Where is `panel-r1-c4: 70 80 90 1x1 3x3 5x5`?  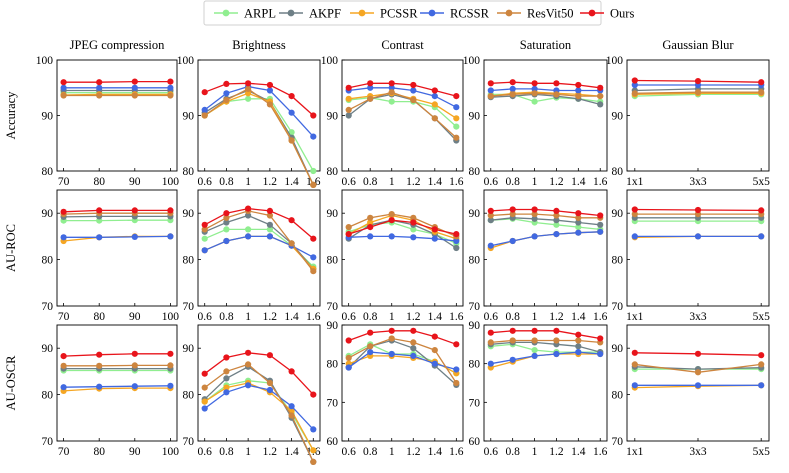 panel-r1-c4: 70 80 90 1x1 3x3 5x5 is located at coordinates (691, 256).